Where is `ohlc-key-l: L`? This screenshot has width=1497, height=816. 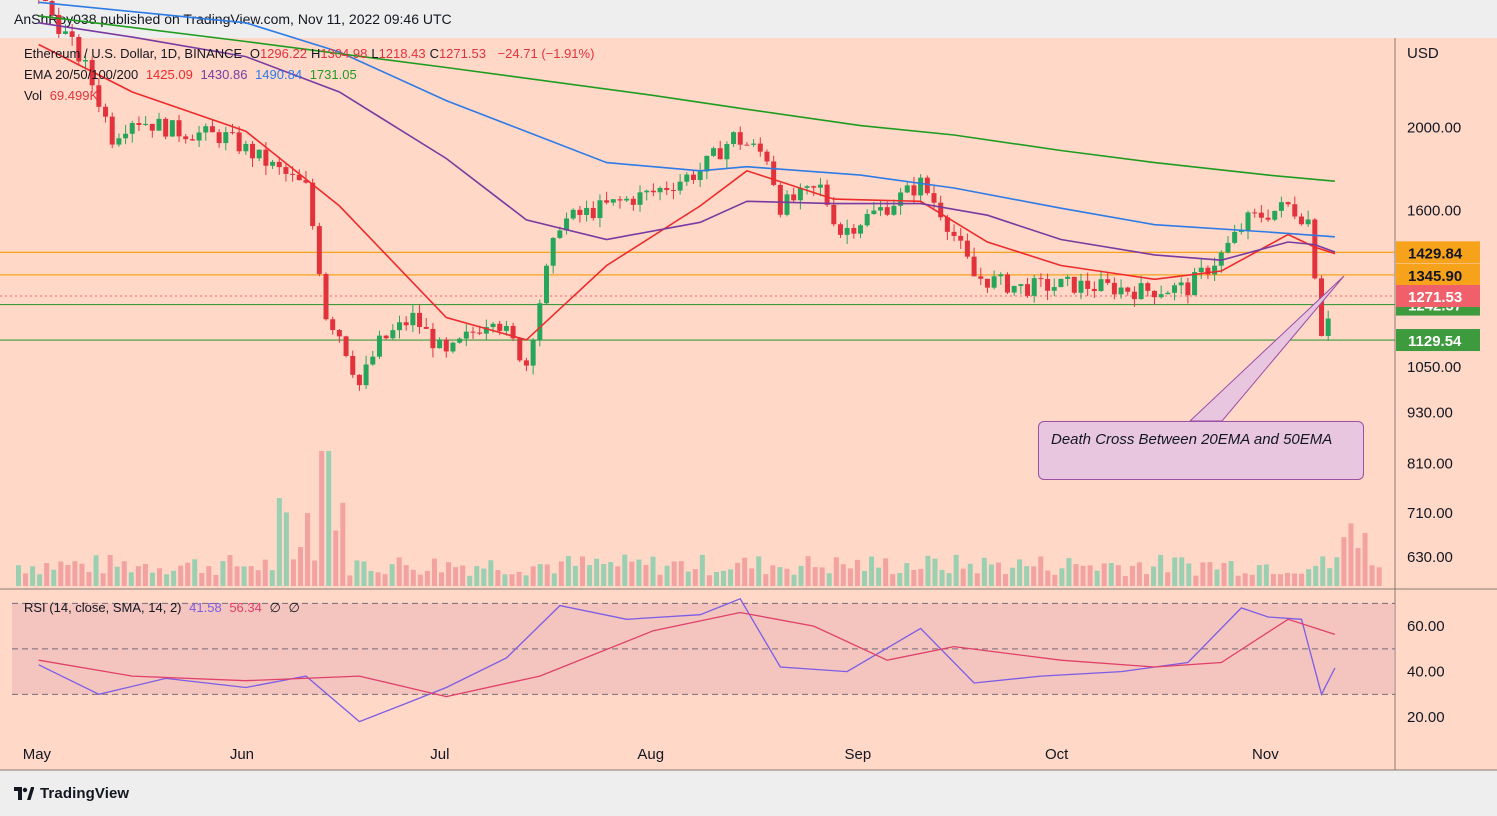
ohlc-key-l: L is located at coordinates (375, 53).